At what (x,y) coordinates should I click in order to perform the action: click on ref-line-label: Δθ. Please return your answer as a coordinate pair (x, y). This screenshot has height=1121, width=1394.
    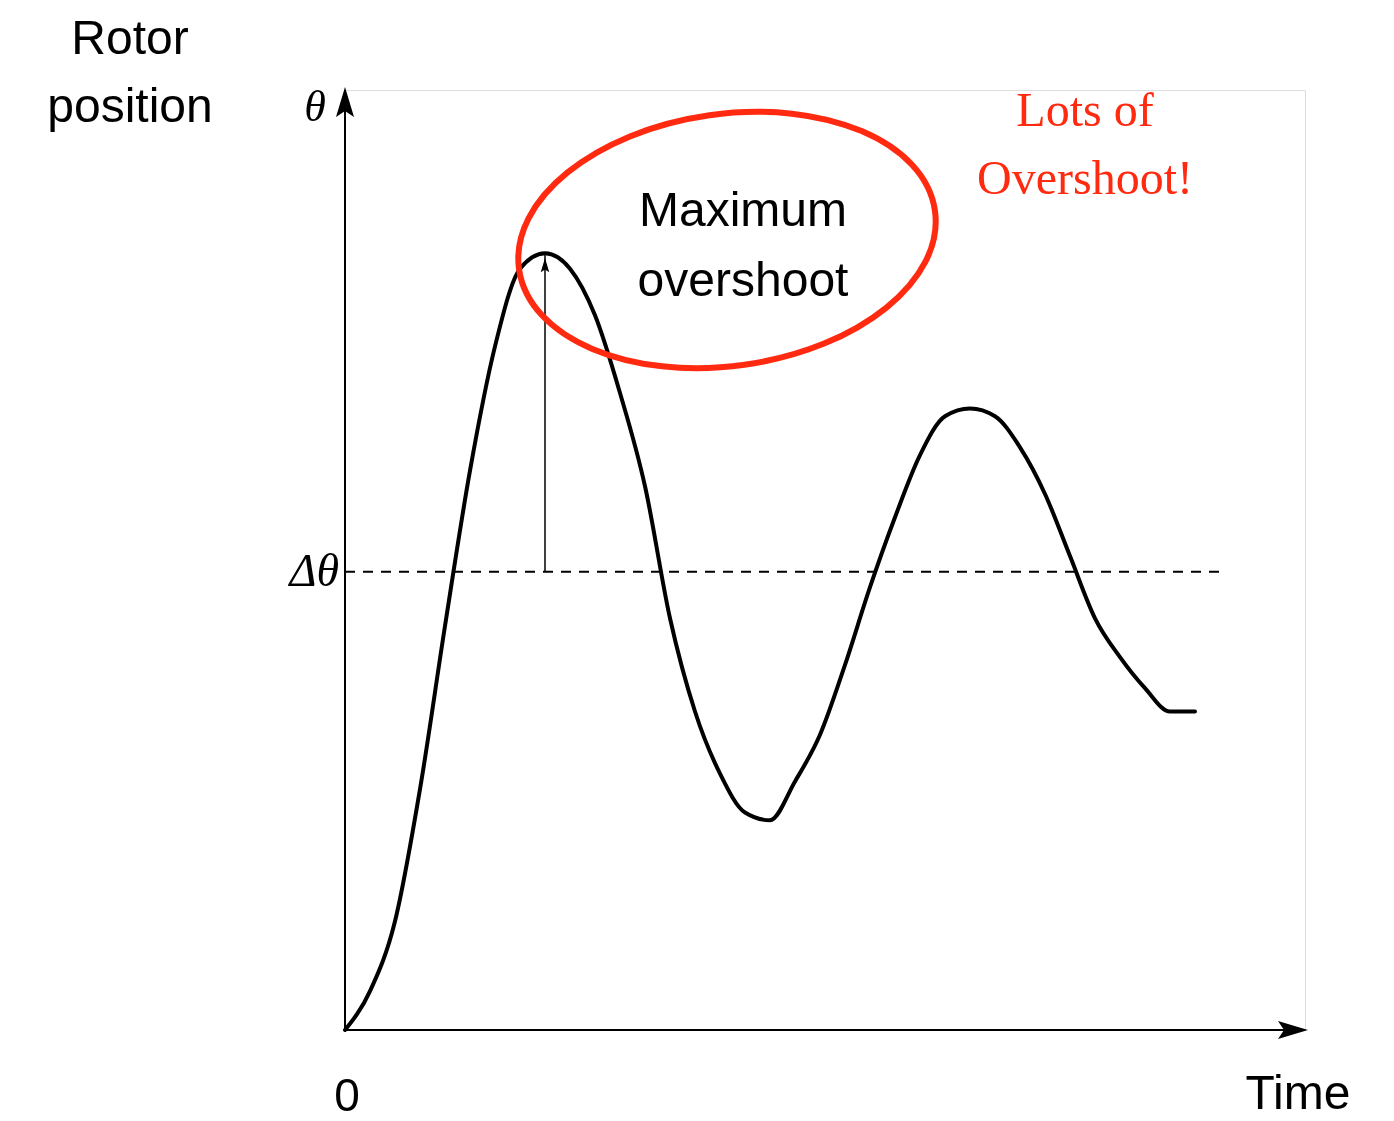
    Looking at the image, I should click on (313, 570).